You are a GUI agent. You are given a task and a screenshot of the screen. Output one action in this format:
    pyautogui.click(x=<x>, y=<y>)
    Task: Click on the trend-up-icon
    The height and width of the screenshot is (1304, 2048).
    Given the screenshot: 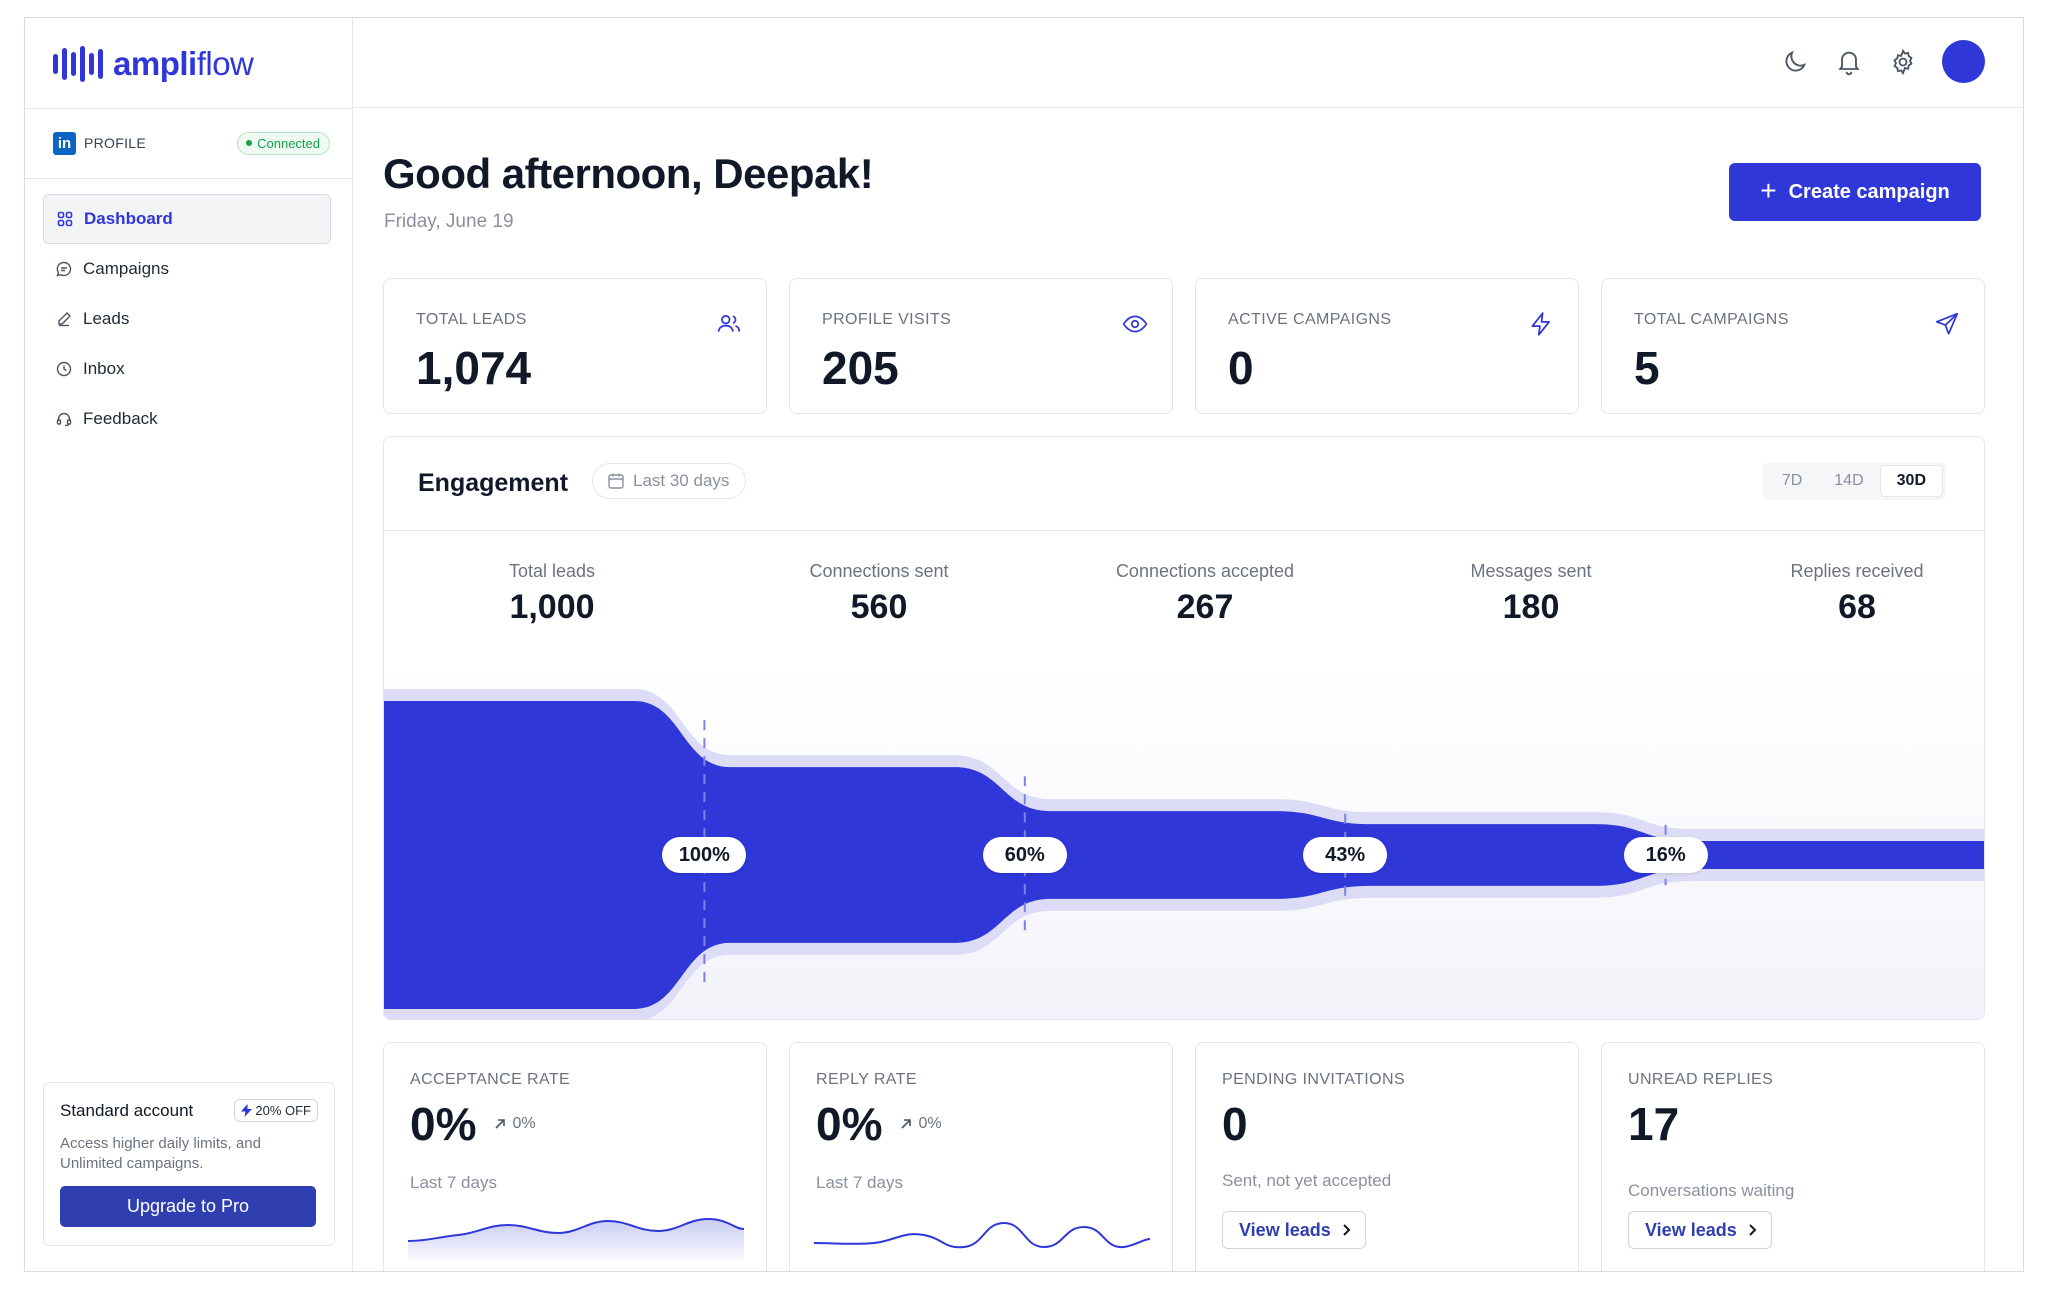 What is the action you would take?
    pyautogui.click(x=500, y=1124)
    